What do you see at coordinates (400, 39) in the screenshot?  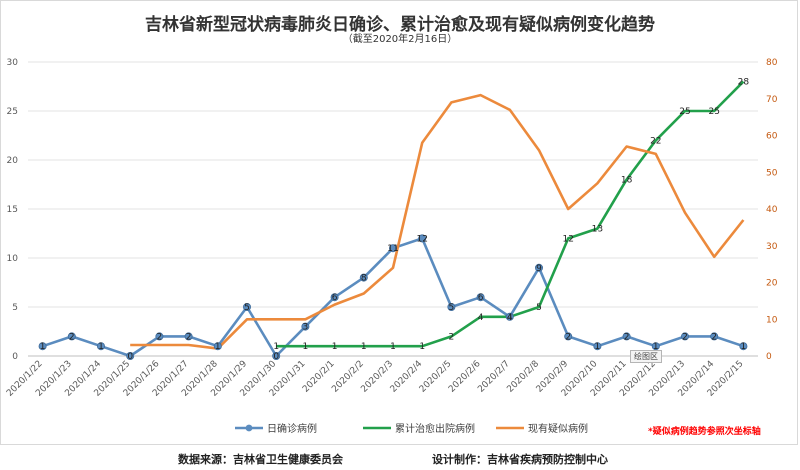 I see `chart-subtitle: （截至2020年2月16日）` at bounding box center [400, 39].